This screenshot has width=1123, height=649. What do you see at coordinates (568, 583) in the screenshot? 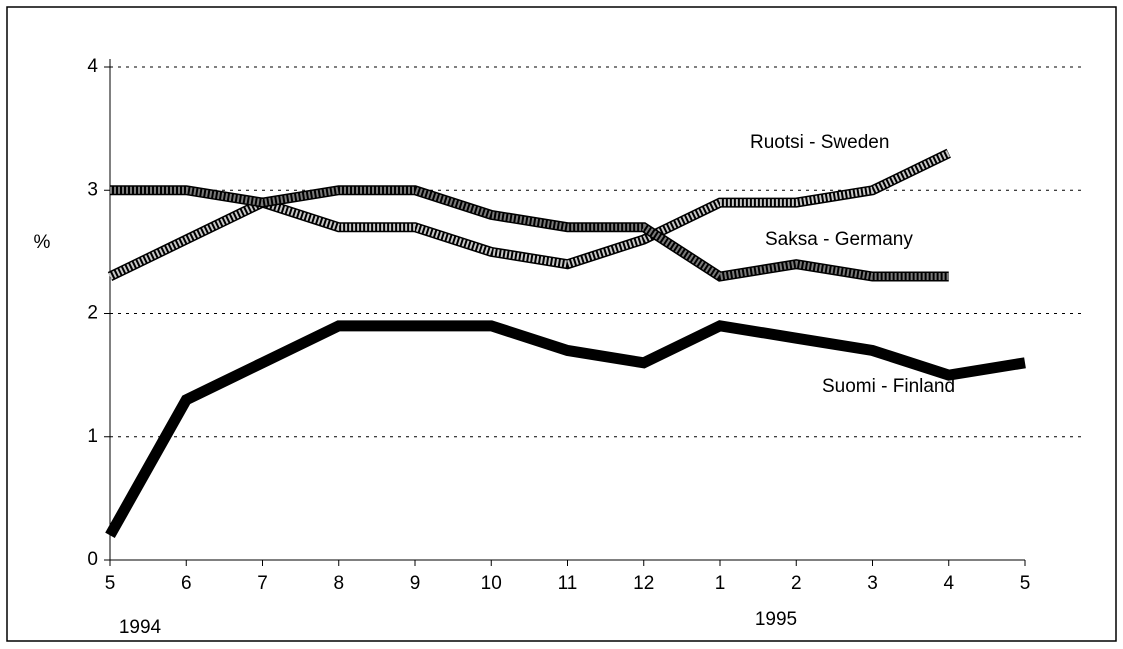
I see `x-tick-label: 11` at bounding box center [568, 583].